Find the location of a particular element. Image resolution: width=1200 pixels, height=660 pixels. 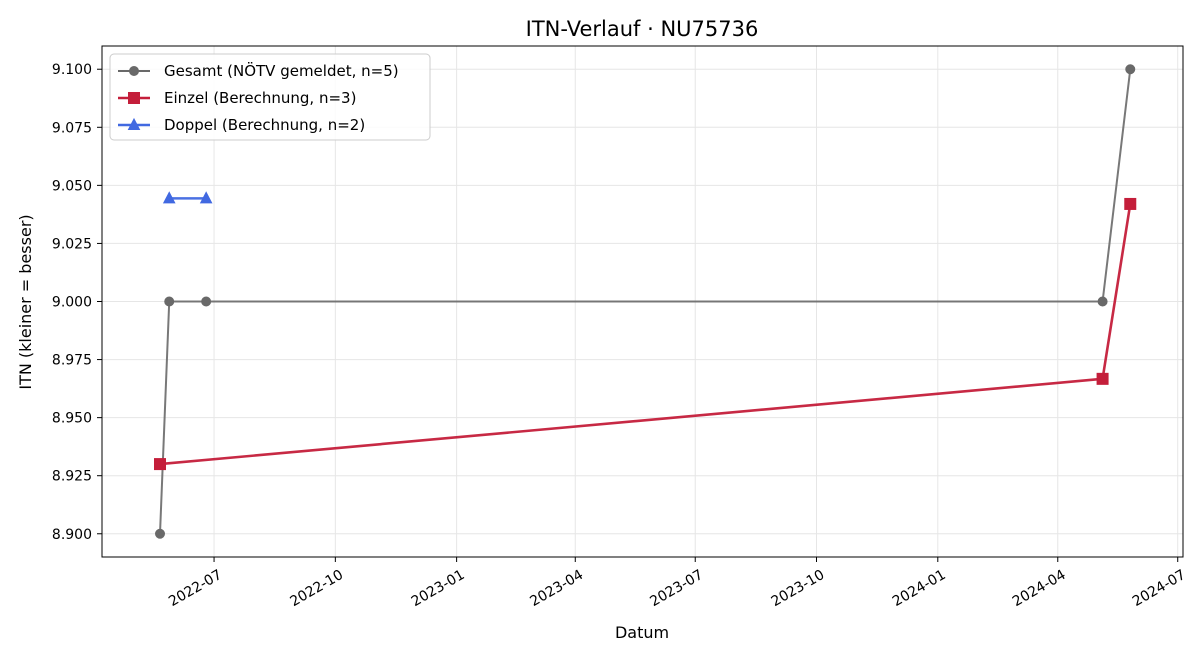

legend-entry-einzel: Einzel (Berechnung, n=3) is located at coordinates (237, 98).